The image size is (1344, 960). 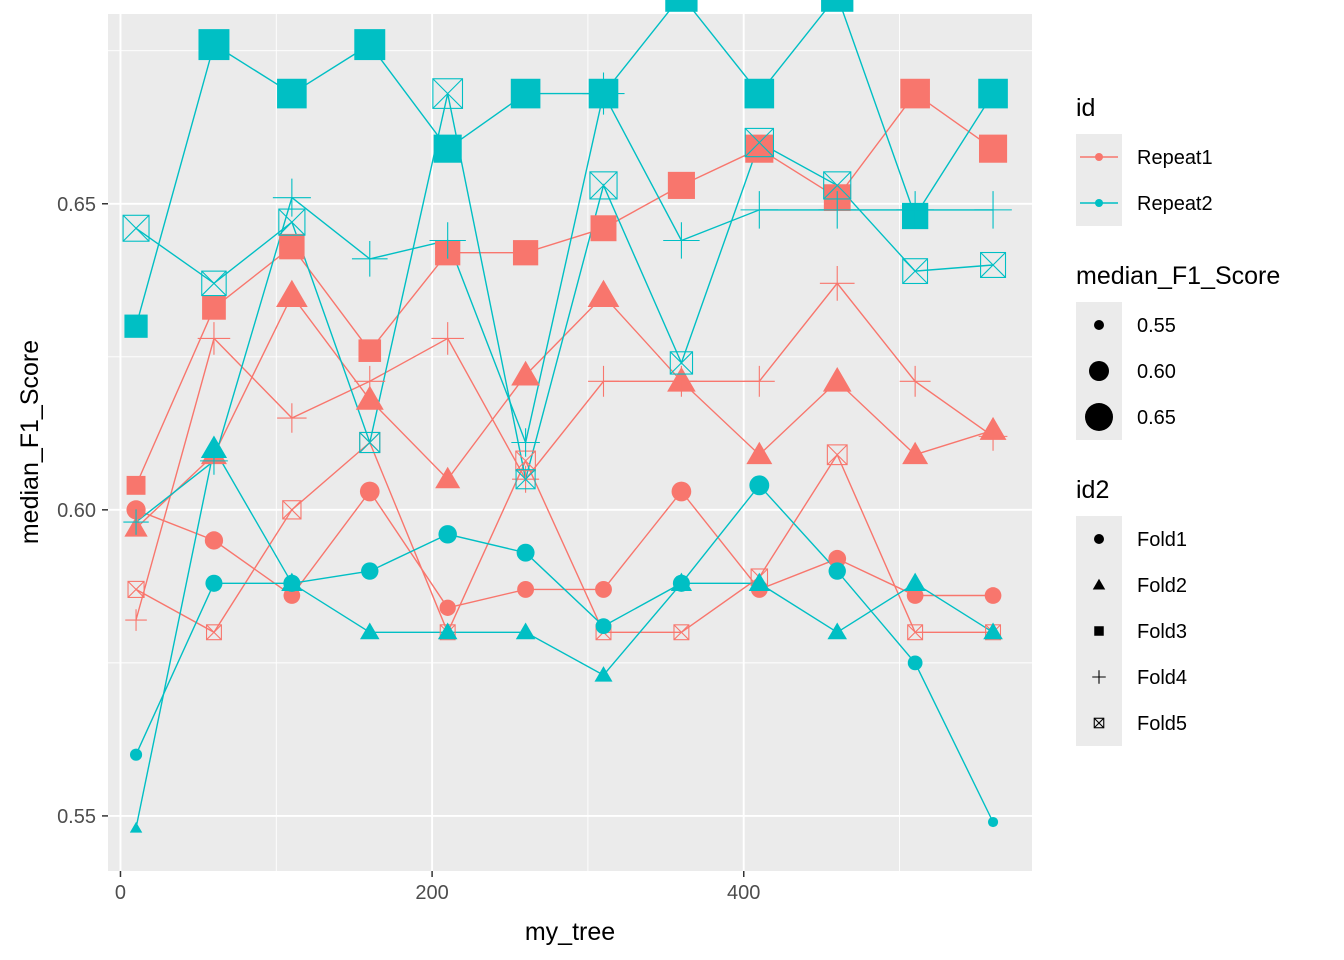 What do you see at coordinates (76, 205) in the screenshot?
I see `y-tick-label: 0.65` at bounding box center [76, 205].